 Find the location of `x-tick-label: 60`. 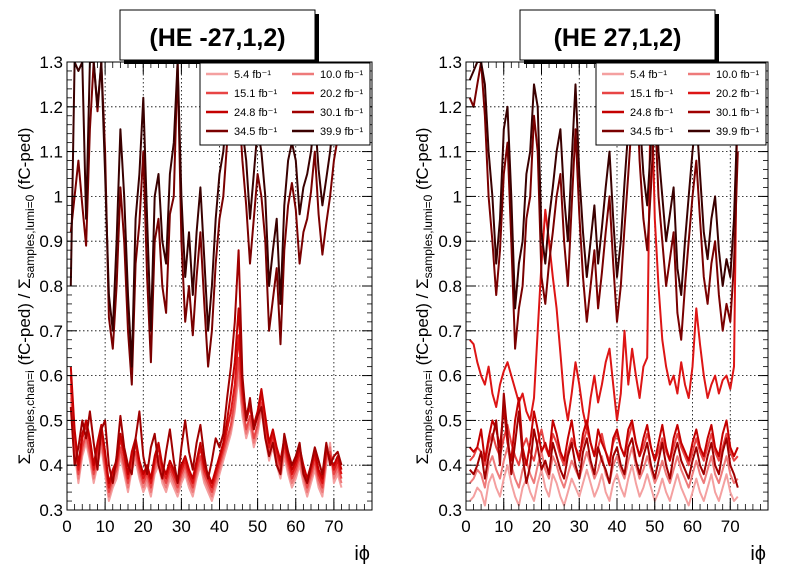

x-tick-label: 60 is located at coordinates (295, 526).